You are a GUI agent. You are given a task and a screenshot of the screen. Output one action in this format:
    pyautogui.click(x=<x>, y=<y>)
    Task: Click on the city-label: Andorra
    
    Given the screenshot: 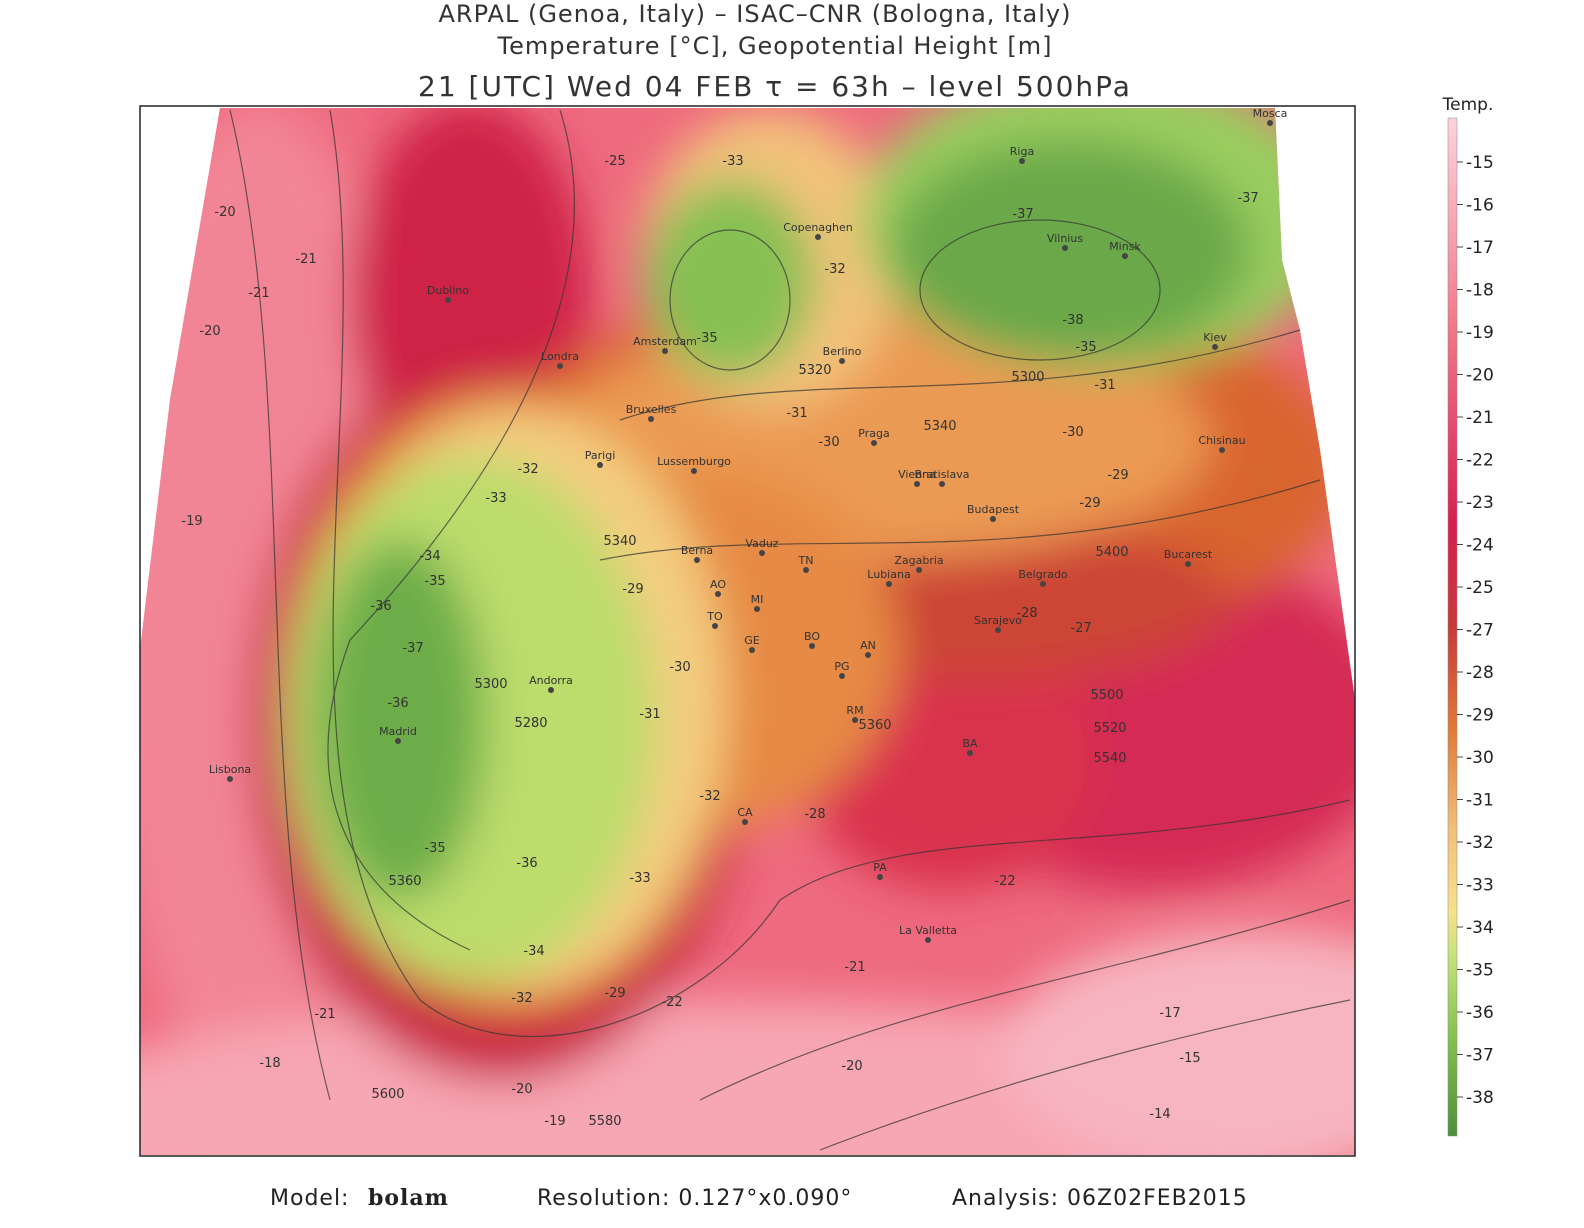 What is the action you would take?
    pyautogui.click(x=551, y=680)
    